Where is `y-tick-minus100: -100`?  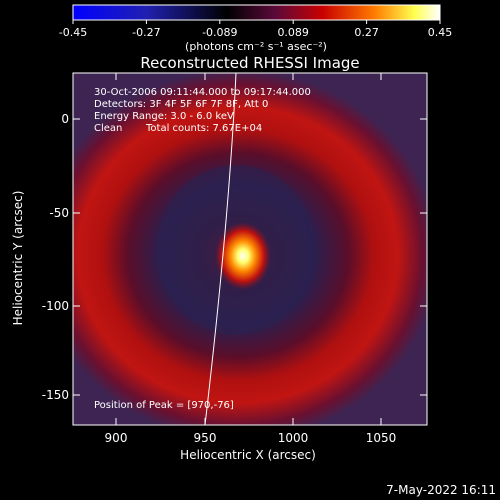 y-tick-minus100: -100 is located at coordinates (55, 306).